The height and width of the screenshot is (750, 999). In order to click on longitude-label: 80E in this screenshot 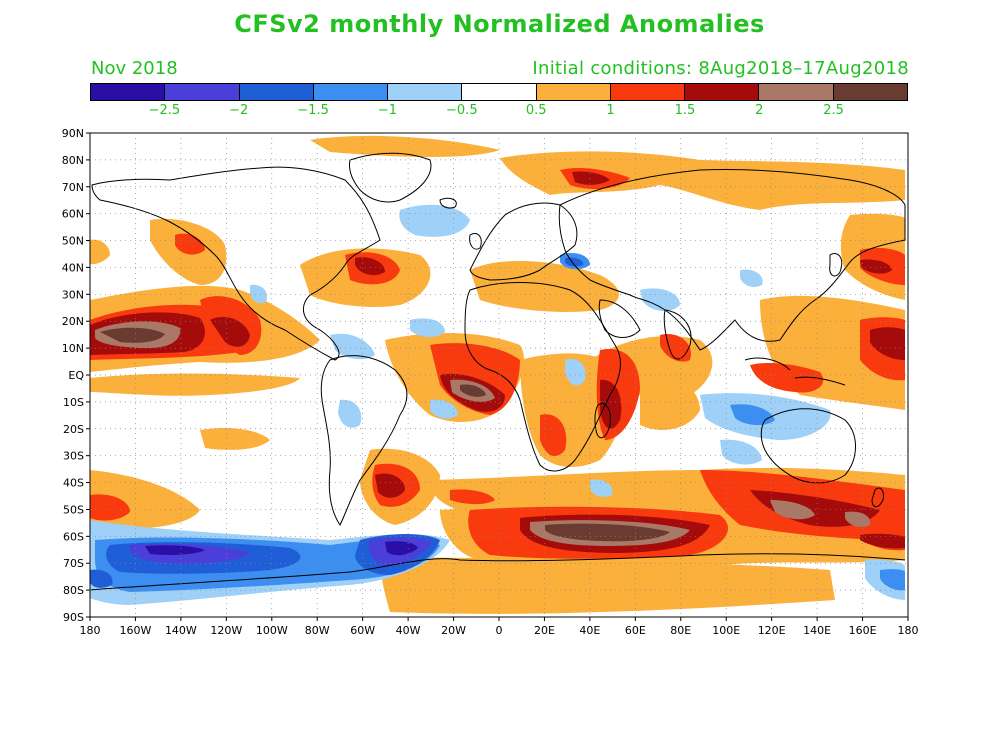, I will do `click(680, 630)`.